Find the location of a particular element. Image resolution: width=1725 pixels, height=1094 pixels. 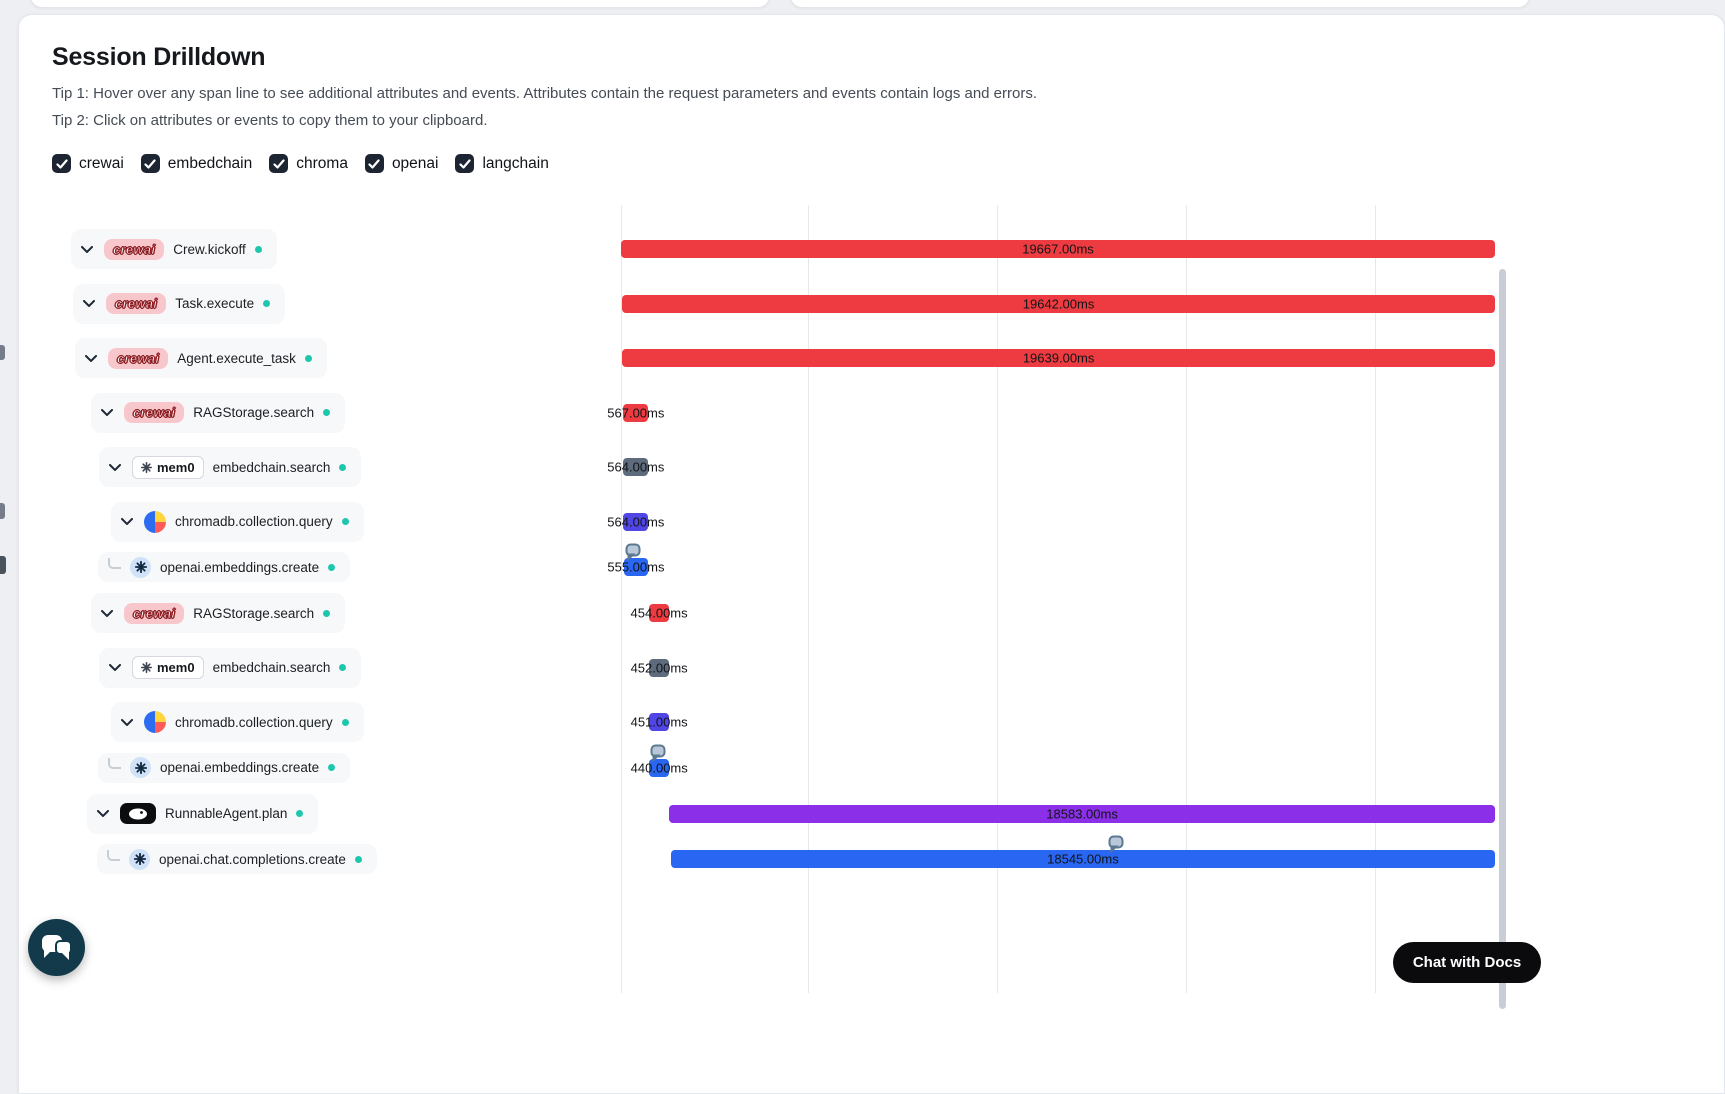

span-label-box: crewai Agent.execute_task is located at coordinates (201, 358).